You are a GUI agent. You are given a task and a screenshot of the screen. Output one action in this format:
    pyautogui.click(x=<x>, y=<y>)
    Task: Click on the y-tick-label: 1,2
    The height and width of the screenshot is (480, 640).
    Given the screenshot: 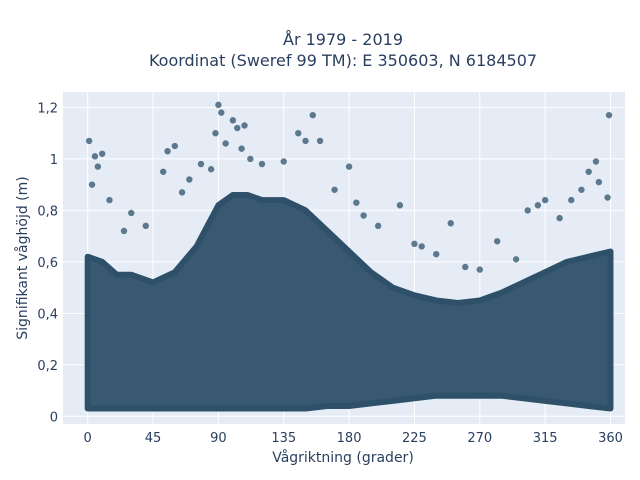 What is the action you would take?
    pyautogui.click(x=47, y=108)
    